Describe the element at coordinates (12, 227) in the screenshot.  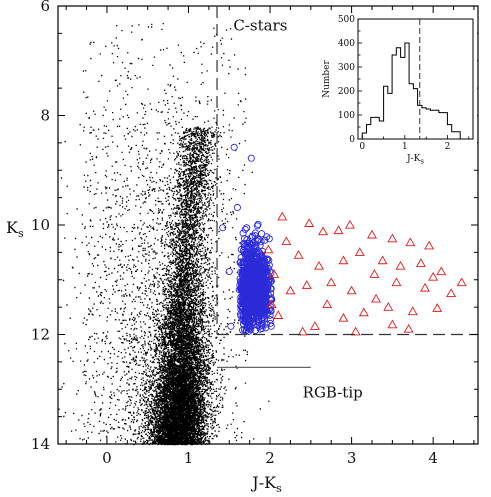
I see `y-axis-title-main: K` at that location.